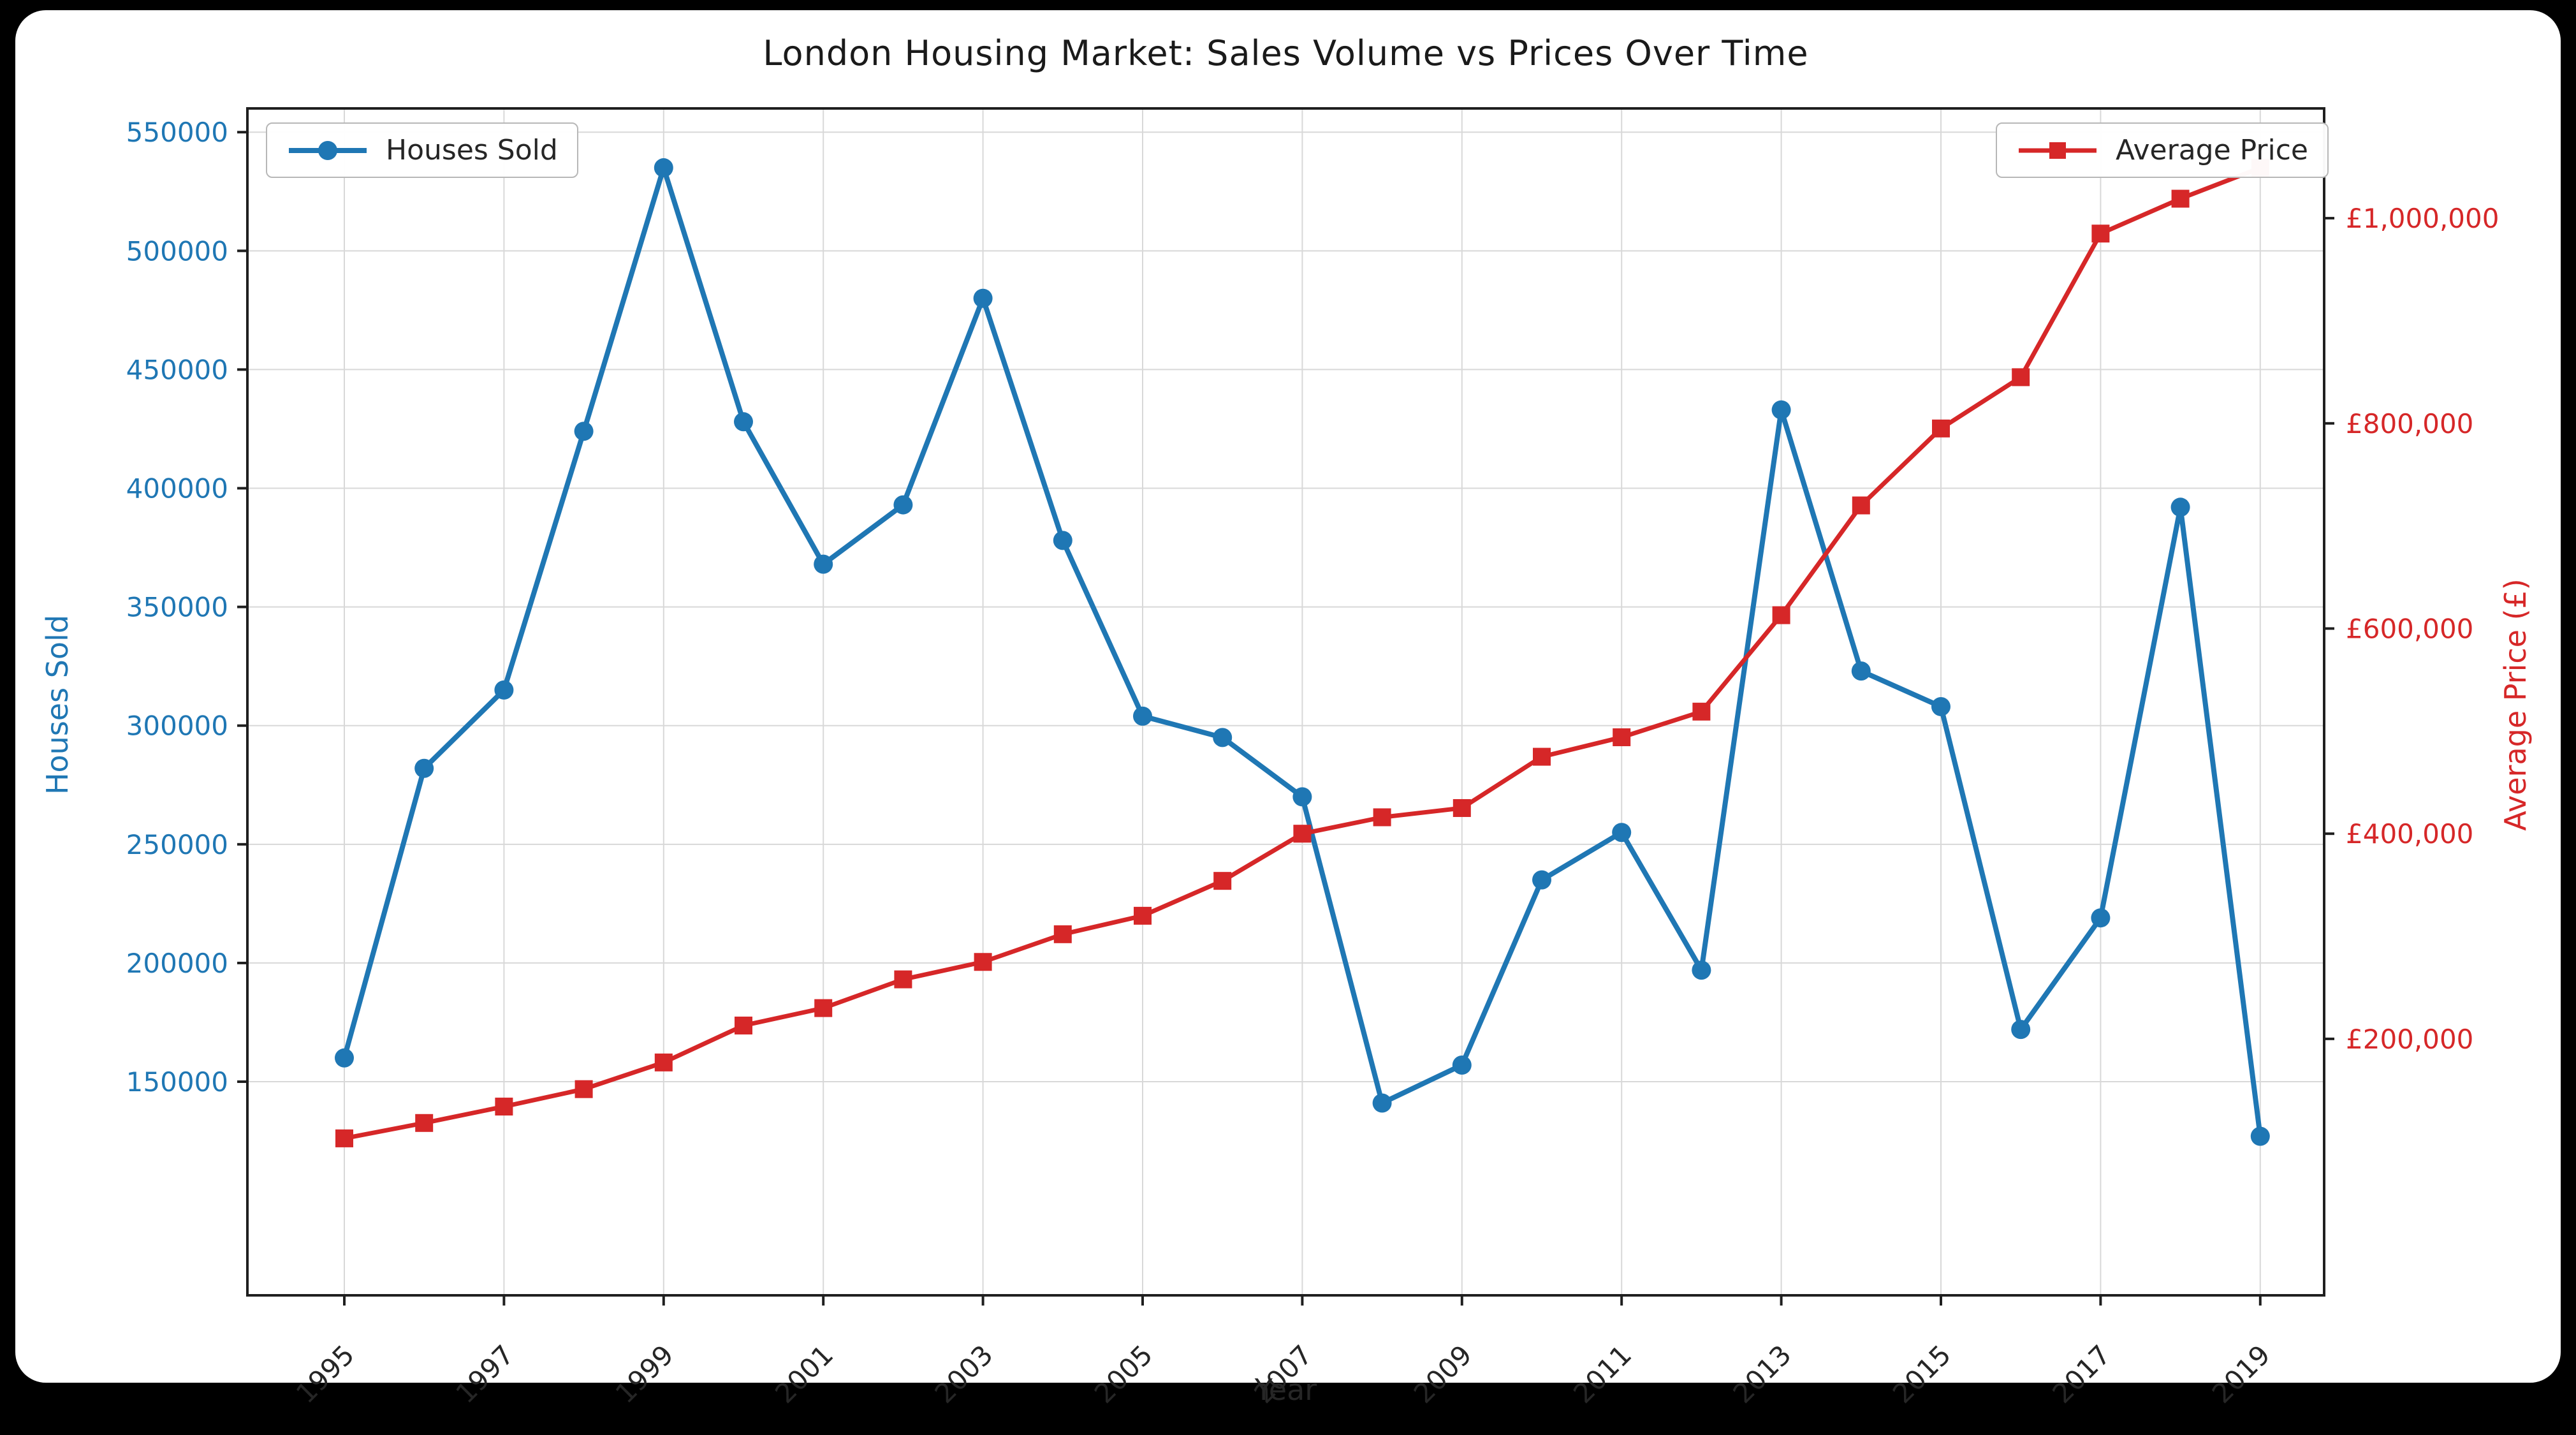  I want to click on point-houses-sold-2004, so click(1062, 540).